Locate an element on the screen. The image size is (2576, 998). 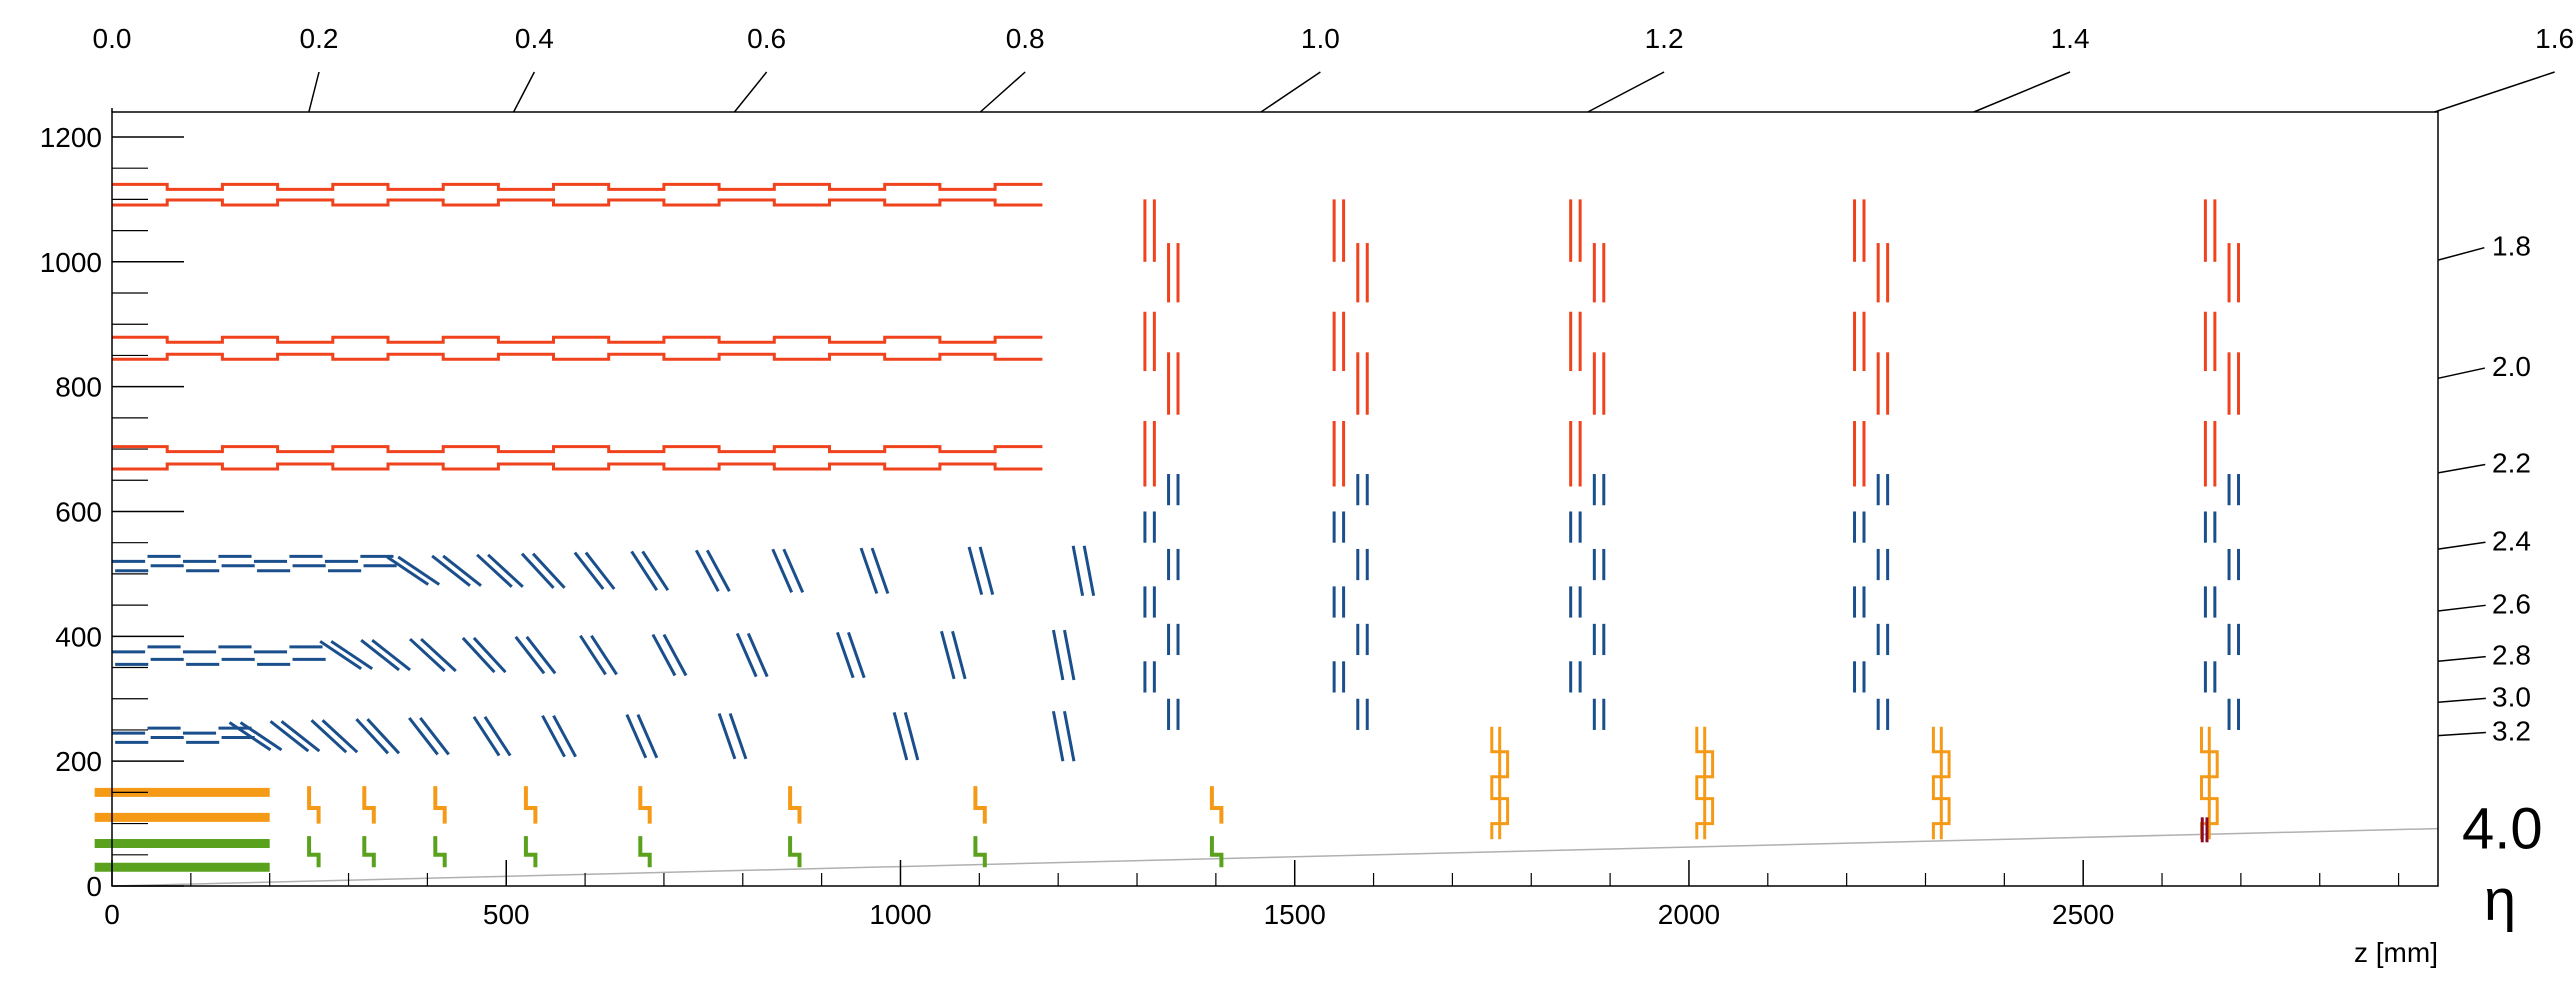
eta-label-9: 1.8 is located at coordinates (2511, 246).